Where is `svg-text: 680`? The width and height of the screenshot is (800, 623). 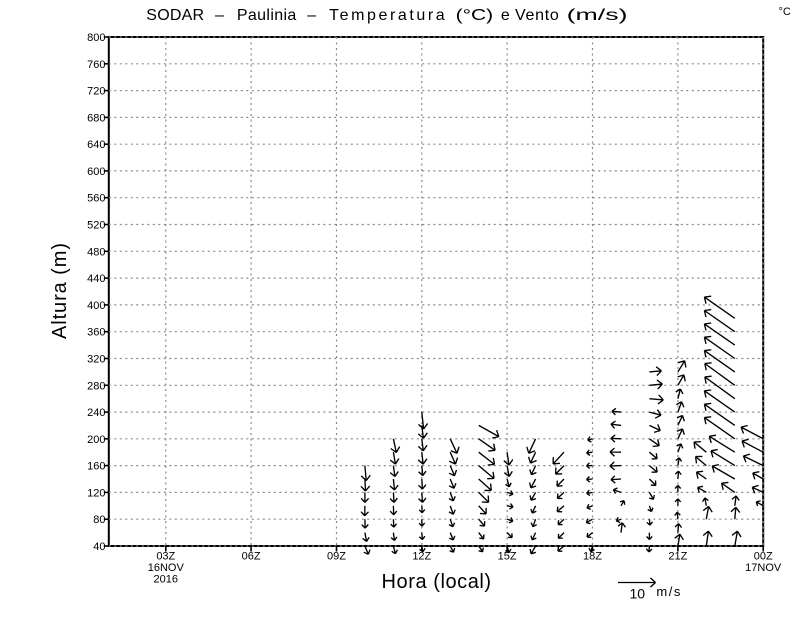 svg-text: 680 is located at coordinates (96, 118).